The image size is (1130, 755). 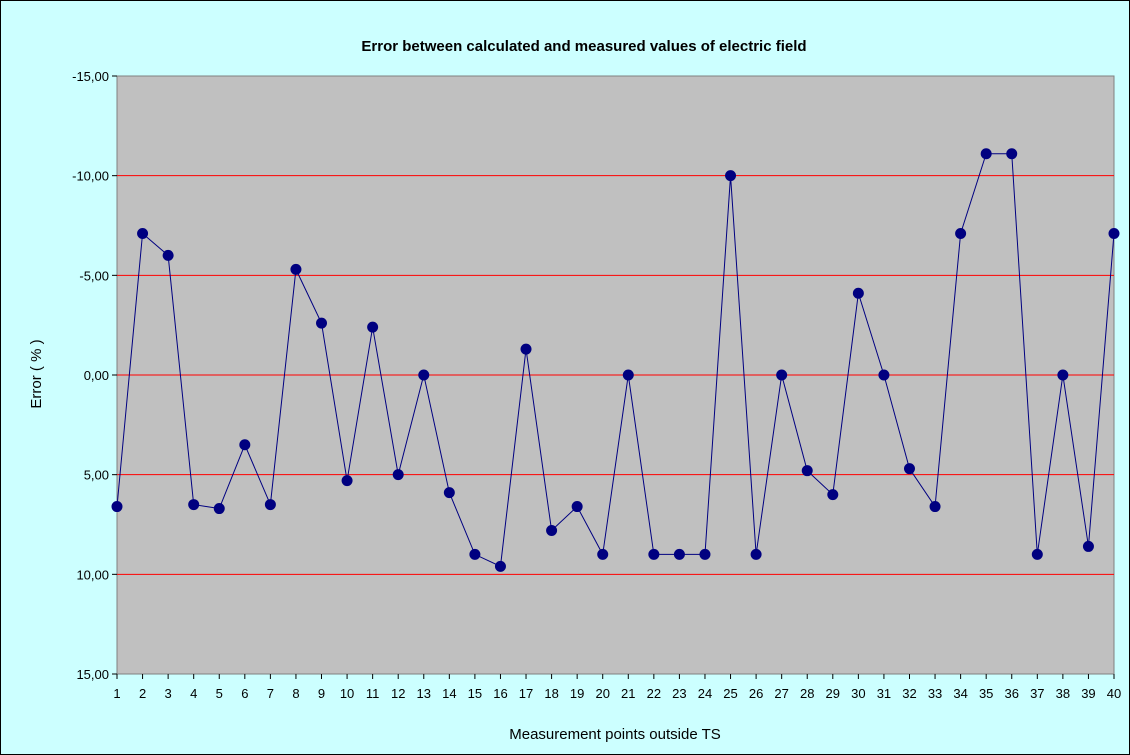 What do you see at coordinates (1037, 693) in the screenshot?
I see `x-tick-label: 37` at bounding box center [1037, 693].